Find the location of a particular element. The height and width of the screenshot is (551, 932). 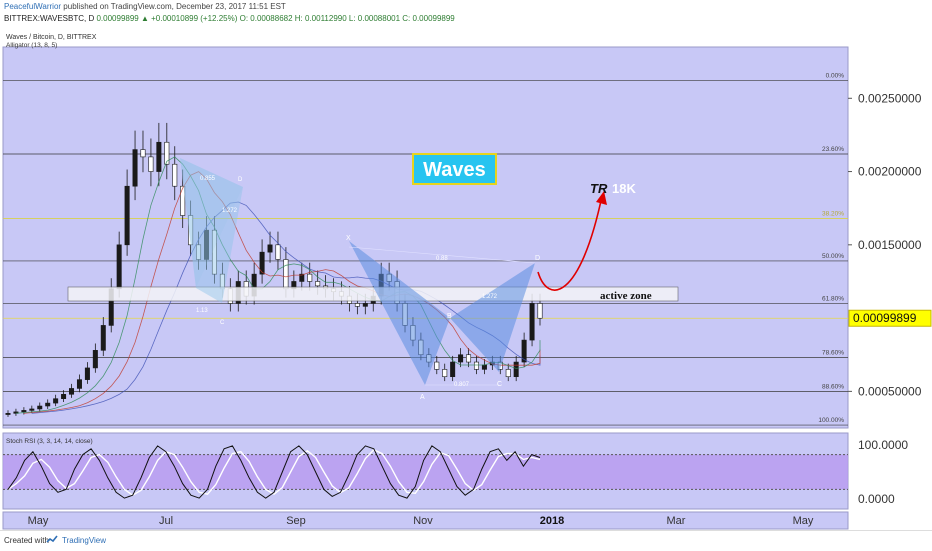

last-price-badge is located at coordinates (890, 318).